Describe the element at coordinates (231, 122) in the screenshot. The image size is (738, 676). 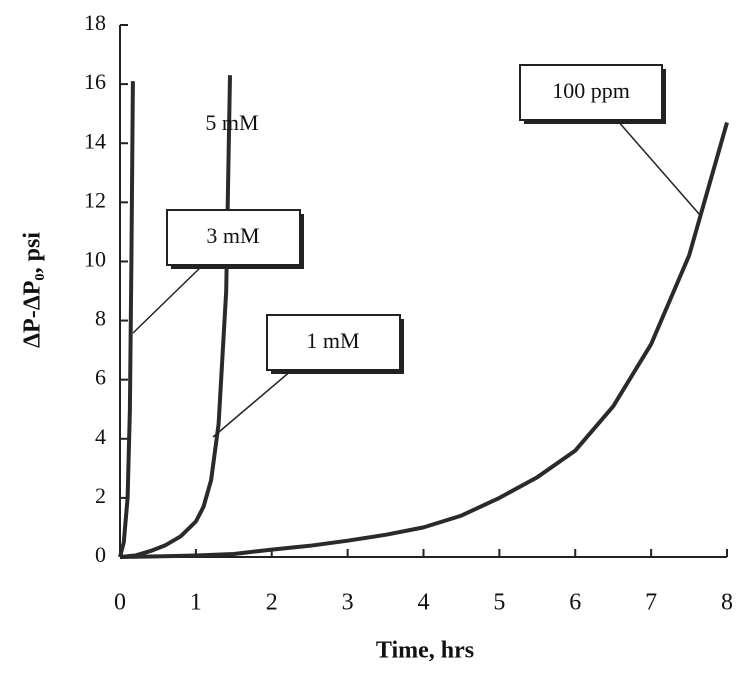
I see `annotation: 5 mM` at that location.